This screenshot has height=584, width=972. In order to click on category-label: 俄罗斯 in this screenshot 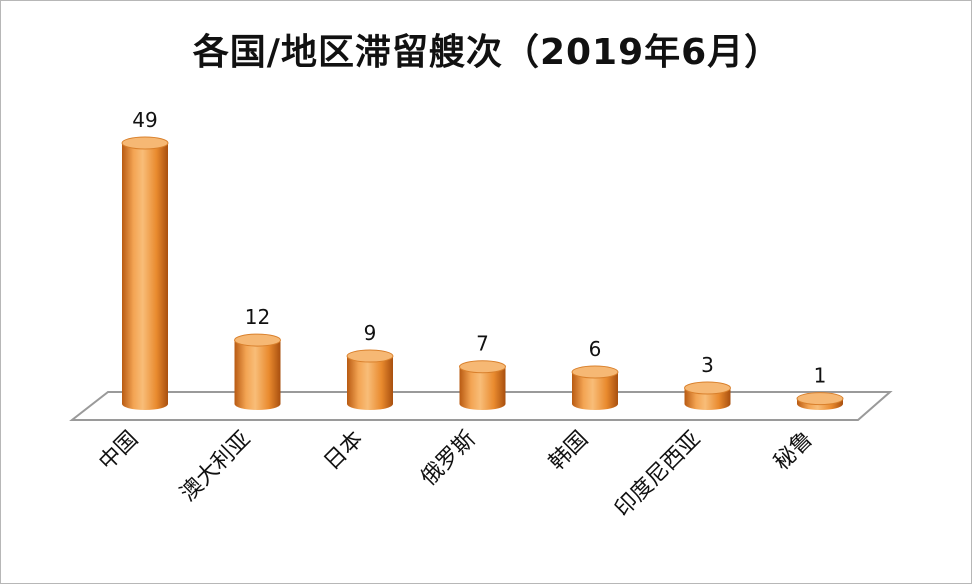, I will do `click(448, 459)`.